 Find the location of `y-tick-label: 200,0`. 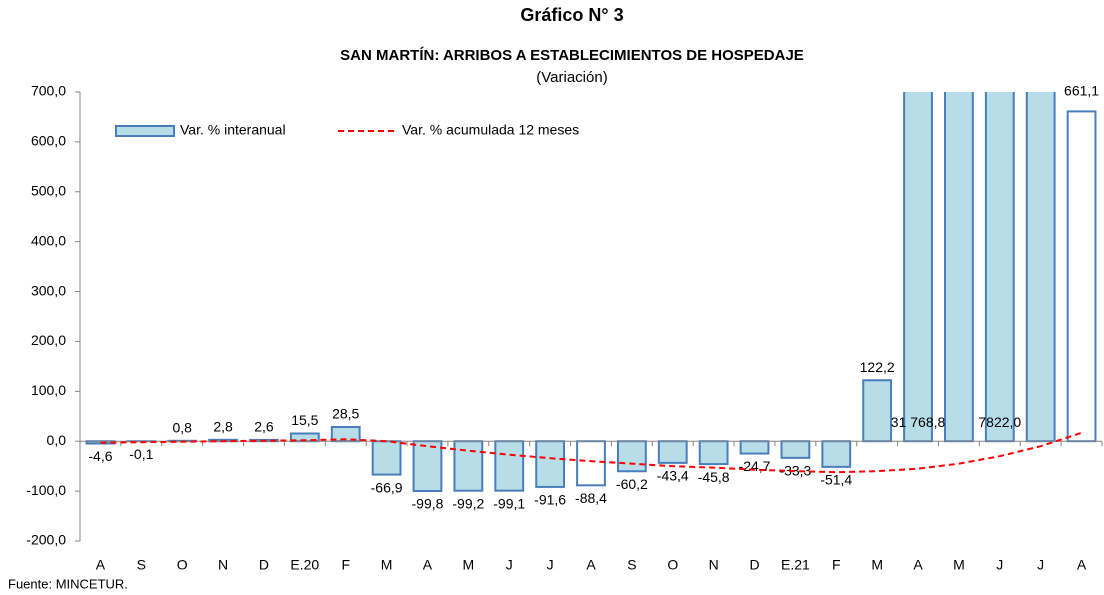

y-tick-label: 200,0 is located at coordinates (48, 340).